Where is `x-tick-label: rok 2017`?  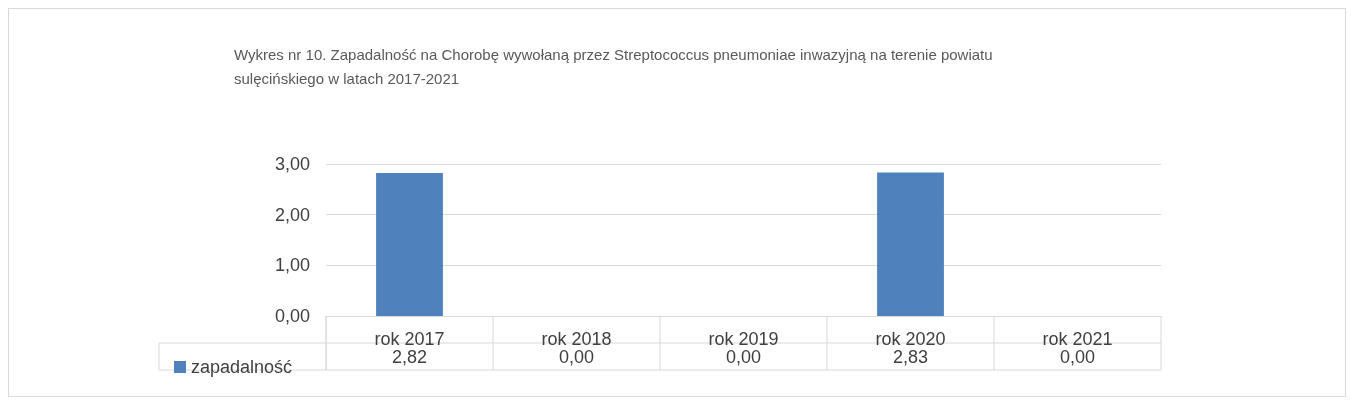 x-tick-label: rok 2017 is located at coordinates (409, 339).